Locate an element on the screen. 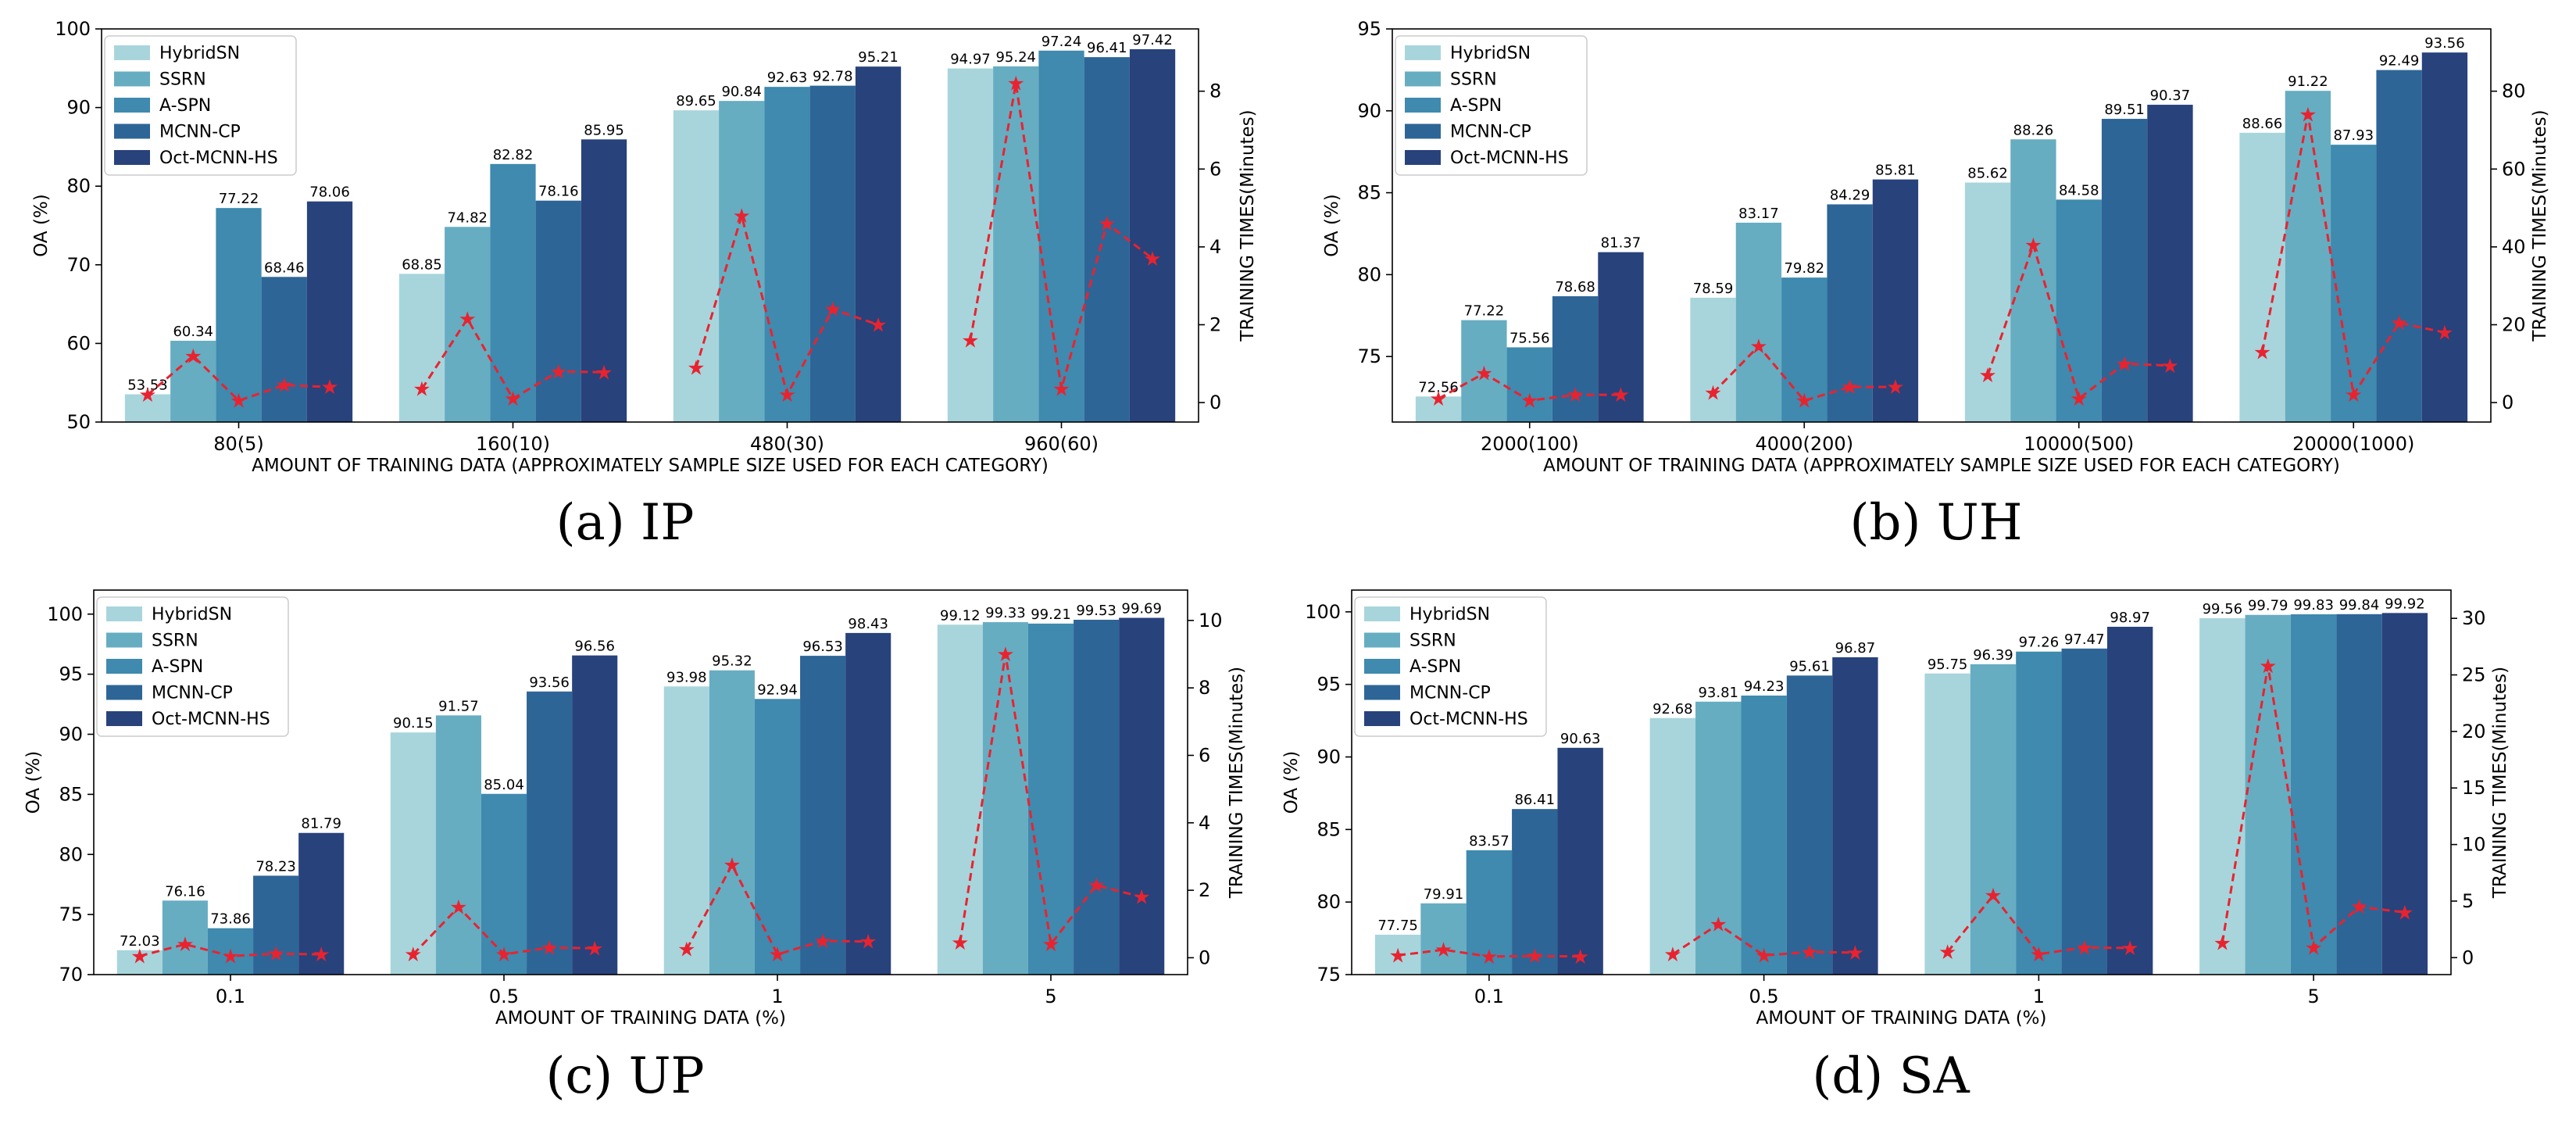 This screenshot has width=2576, height=1127. bar-value-label: 85.95 is located at coordinates (604, 130).